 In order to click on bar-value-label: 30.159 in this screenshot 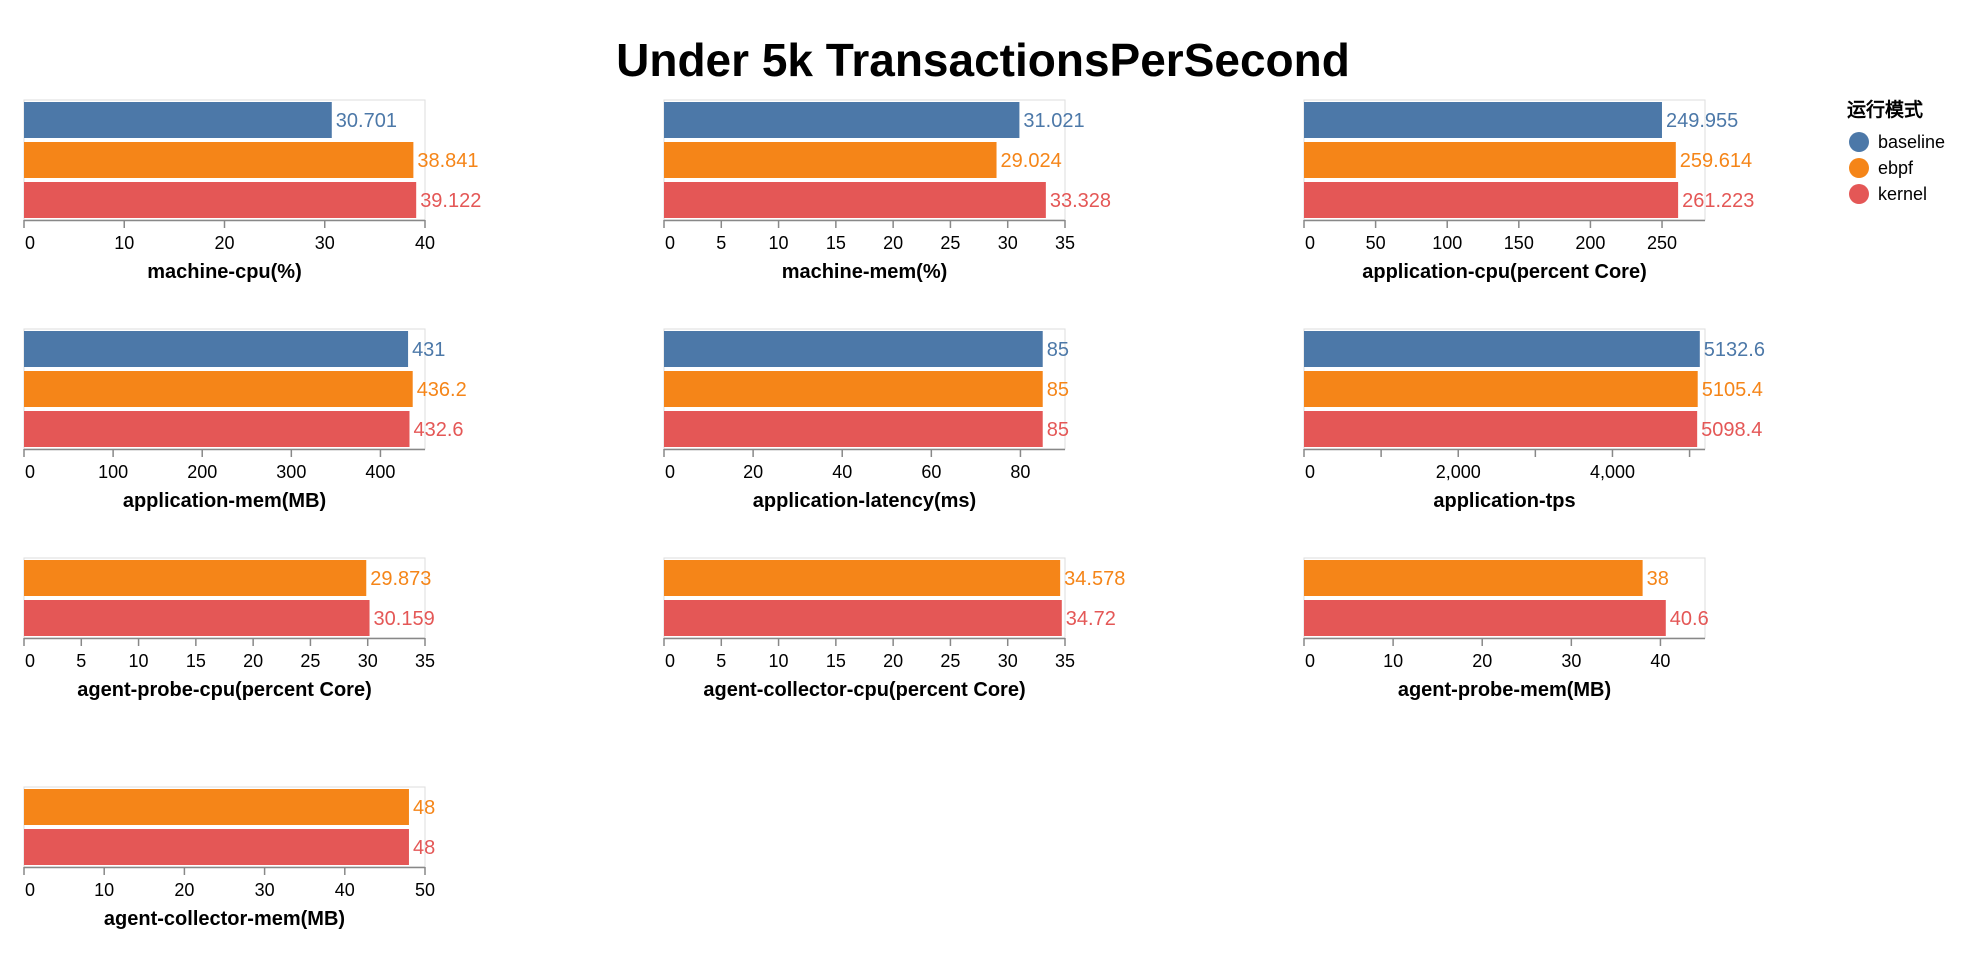, I will do `click(404, 619)`.